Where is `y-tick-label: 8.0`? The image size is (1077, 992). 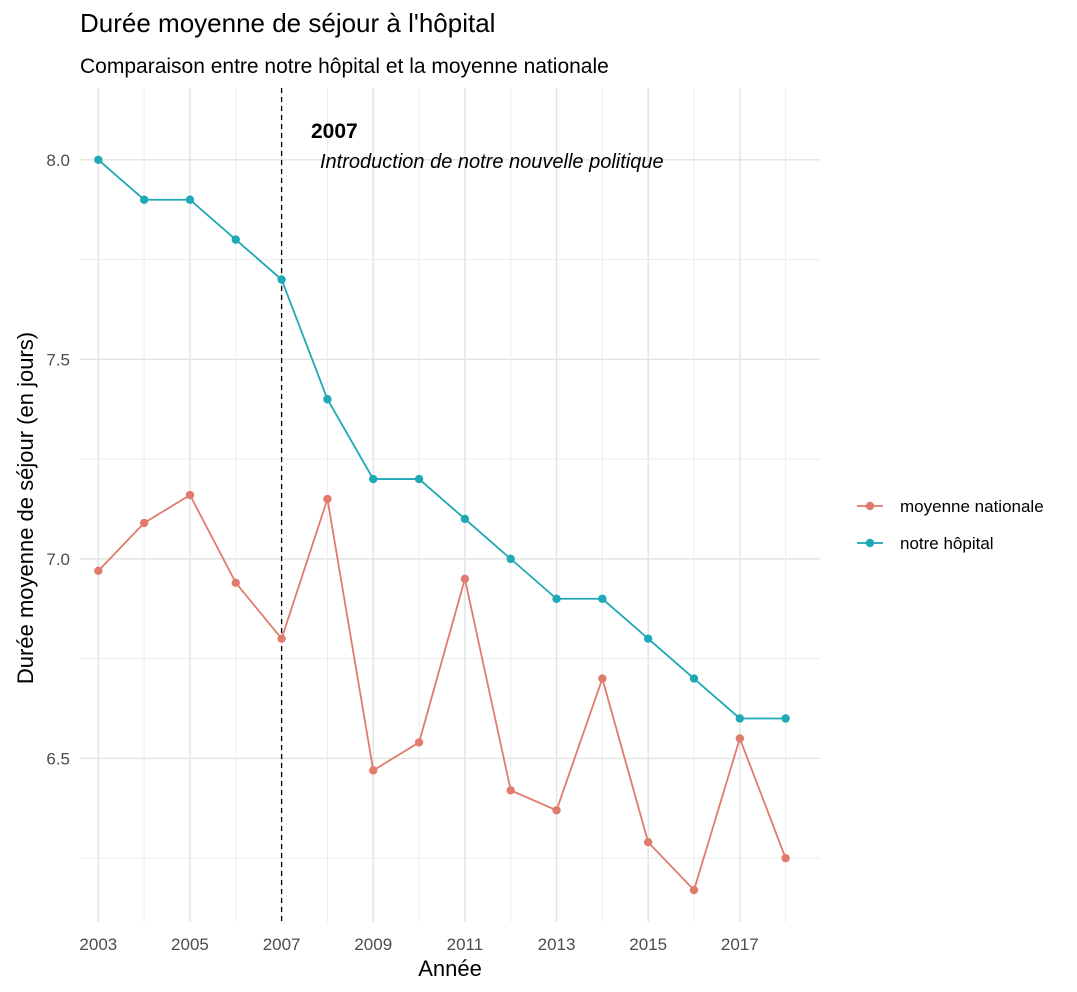 y-tick-label: 8.0 is located at coordinates (58, 160).